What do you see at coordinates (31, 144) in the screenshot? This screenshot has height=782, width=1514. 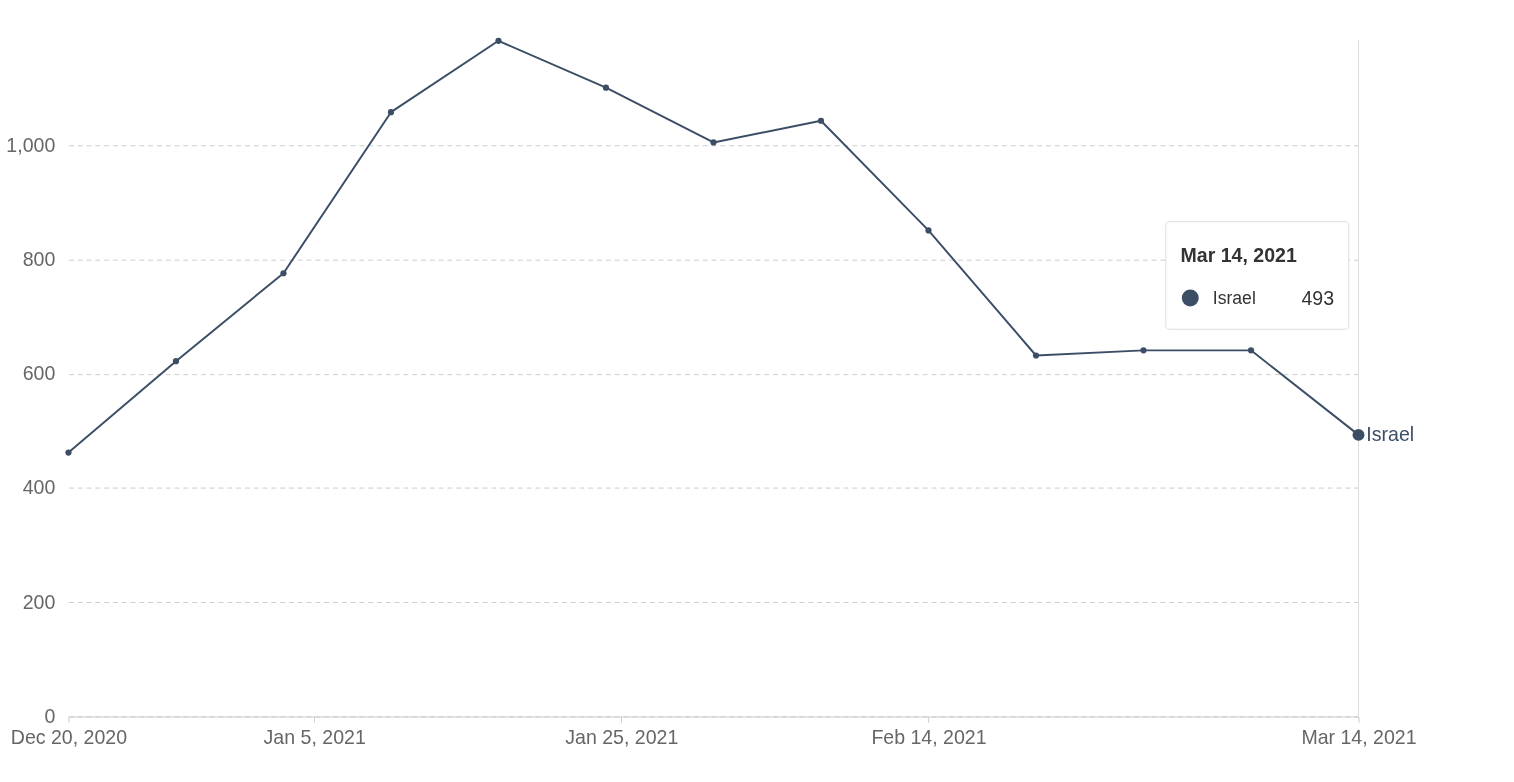 I see `y-tick-label: 1,000` at bounding box center [31, 144].